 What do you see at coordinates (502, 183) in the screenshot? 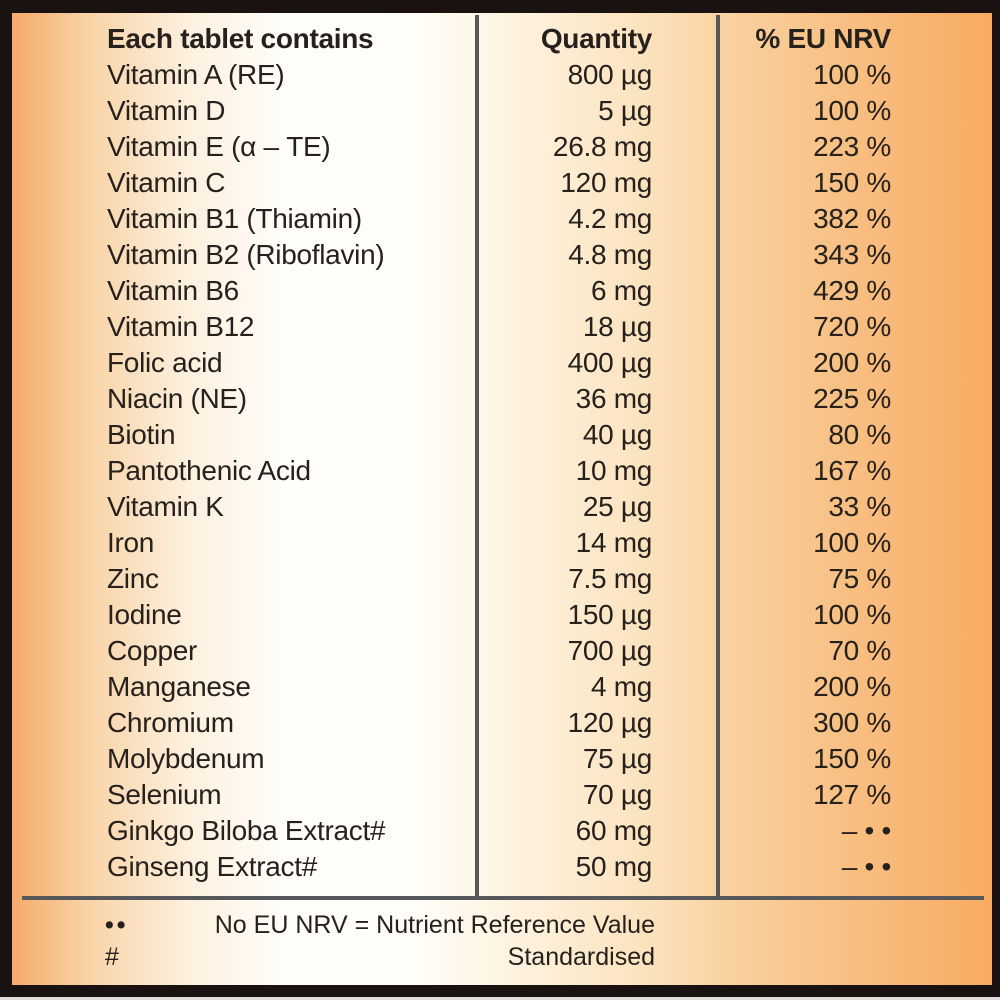
I see `table-row: Vitamin C 120 mg 150 %` at bounding box center [502, 183].